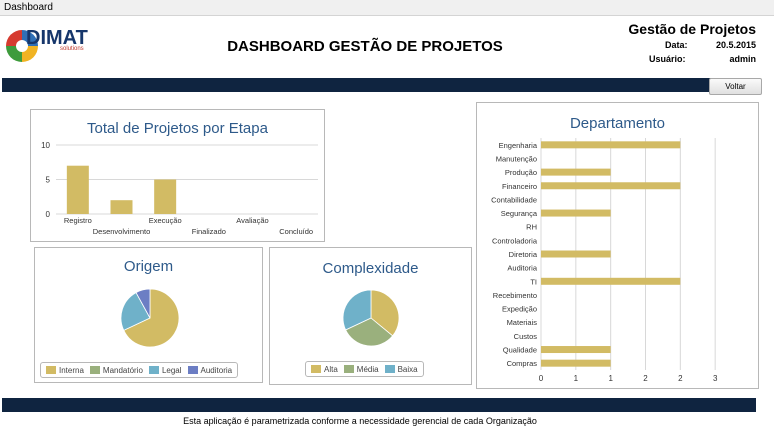  I want to click on legend-item: Auditoria, so click(210, 370).